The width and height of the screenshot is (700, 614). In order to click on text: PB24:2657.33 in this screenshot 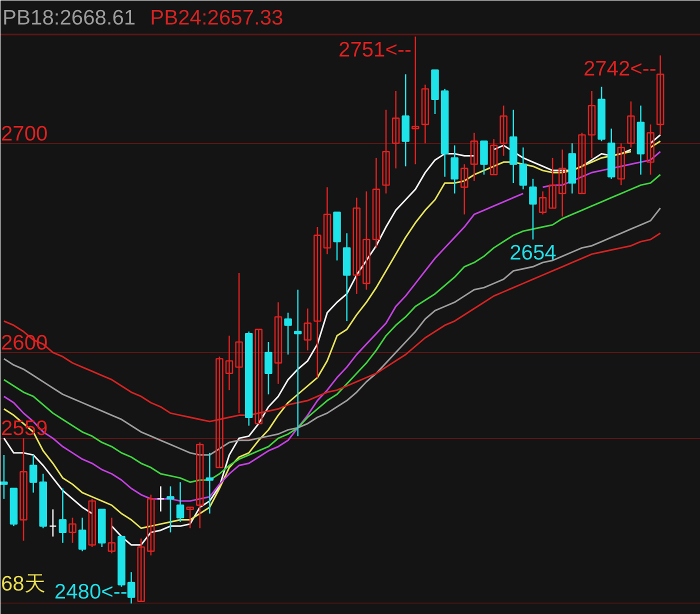, I will do `click(217, 18)`.